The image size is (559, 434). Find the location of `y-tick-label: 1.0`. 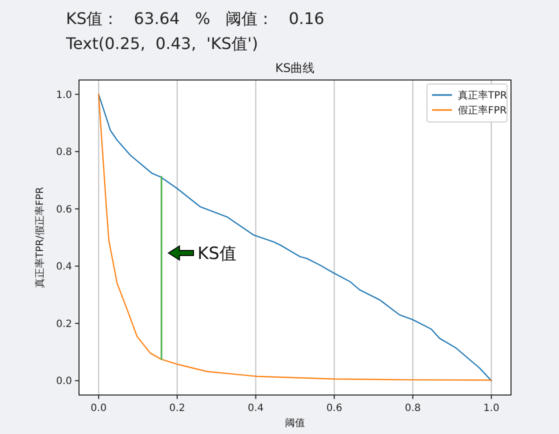

y-tick-label: 1.0 is located at coordinates (64, 95).